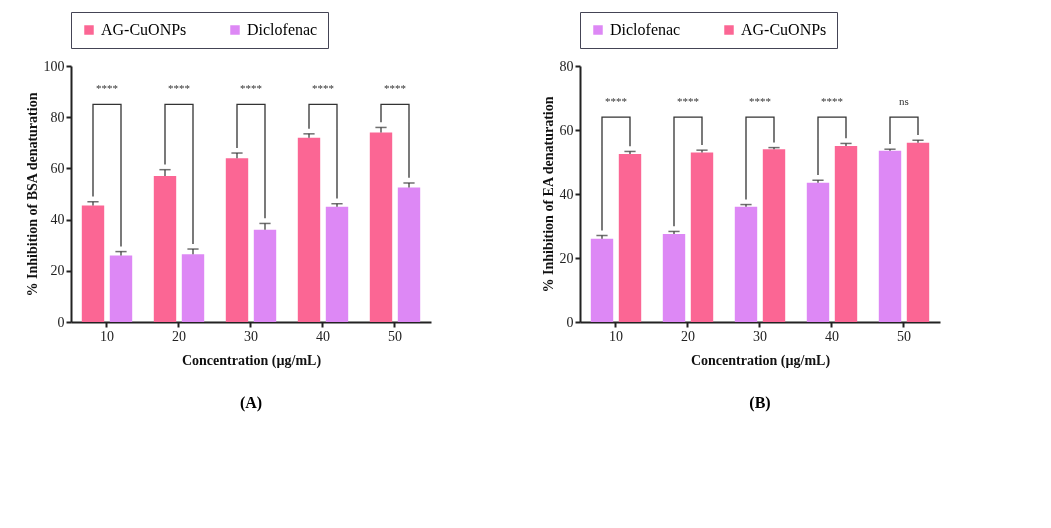 This screenshot has width=1051, height=528. Describe the element at coordinates (54, 66) in the screenshot. I see `y-tick-label: 100` at that location.